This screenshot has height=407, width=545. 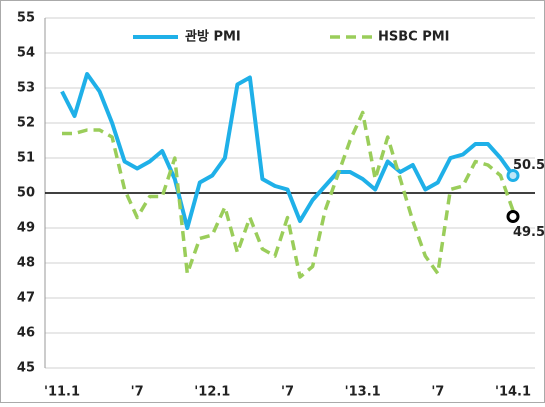 I want to click on legend-label: 관방 PMI, so click(x=213, y=37).